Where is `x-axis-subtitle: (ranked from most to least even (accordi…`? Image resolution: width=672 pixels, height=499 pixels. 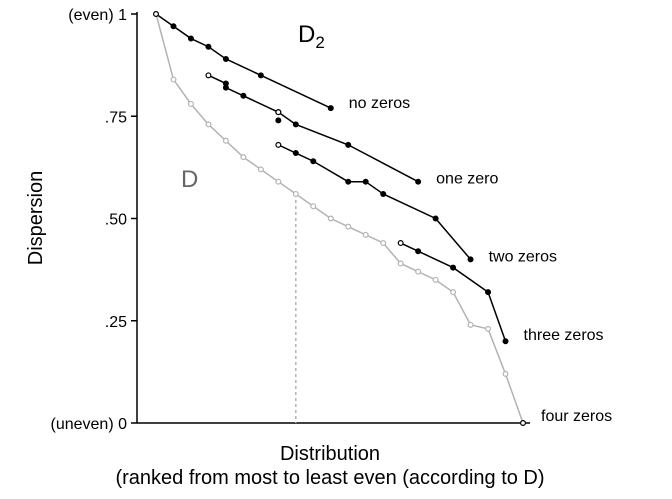 x-axis-subtitle: (ranked from most to least even (accordi… is located at coordinates (329, 478).